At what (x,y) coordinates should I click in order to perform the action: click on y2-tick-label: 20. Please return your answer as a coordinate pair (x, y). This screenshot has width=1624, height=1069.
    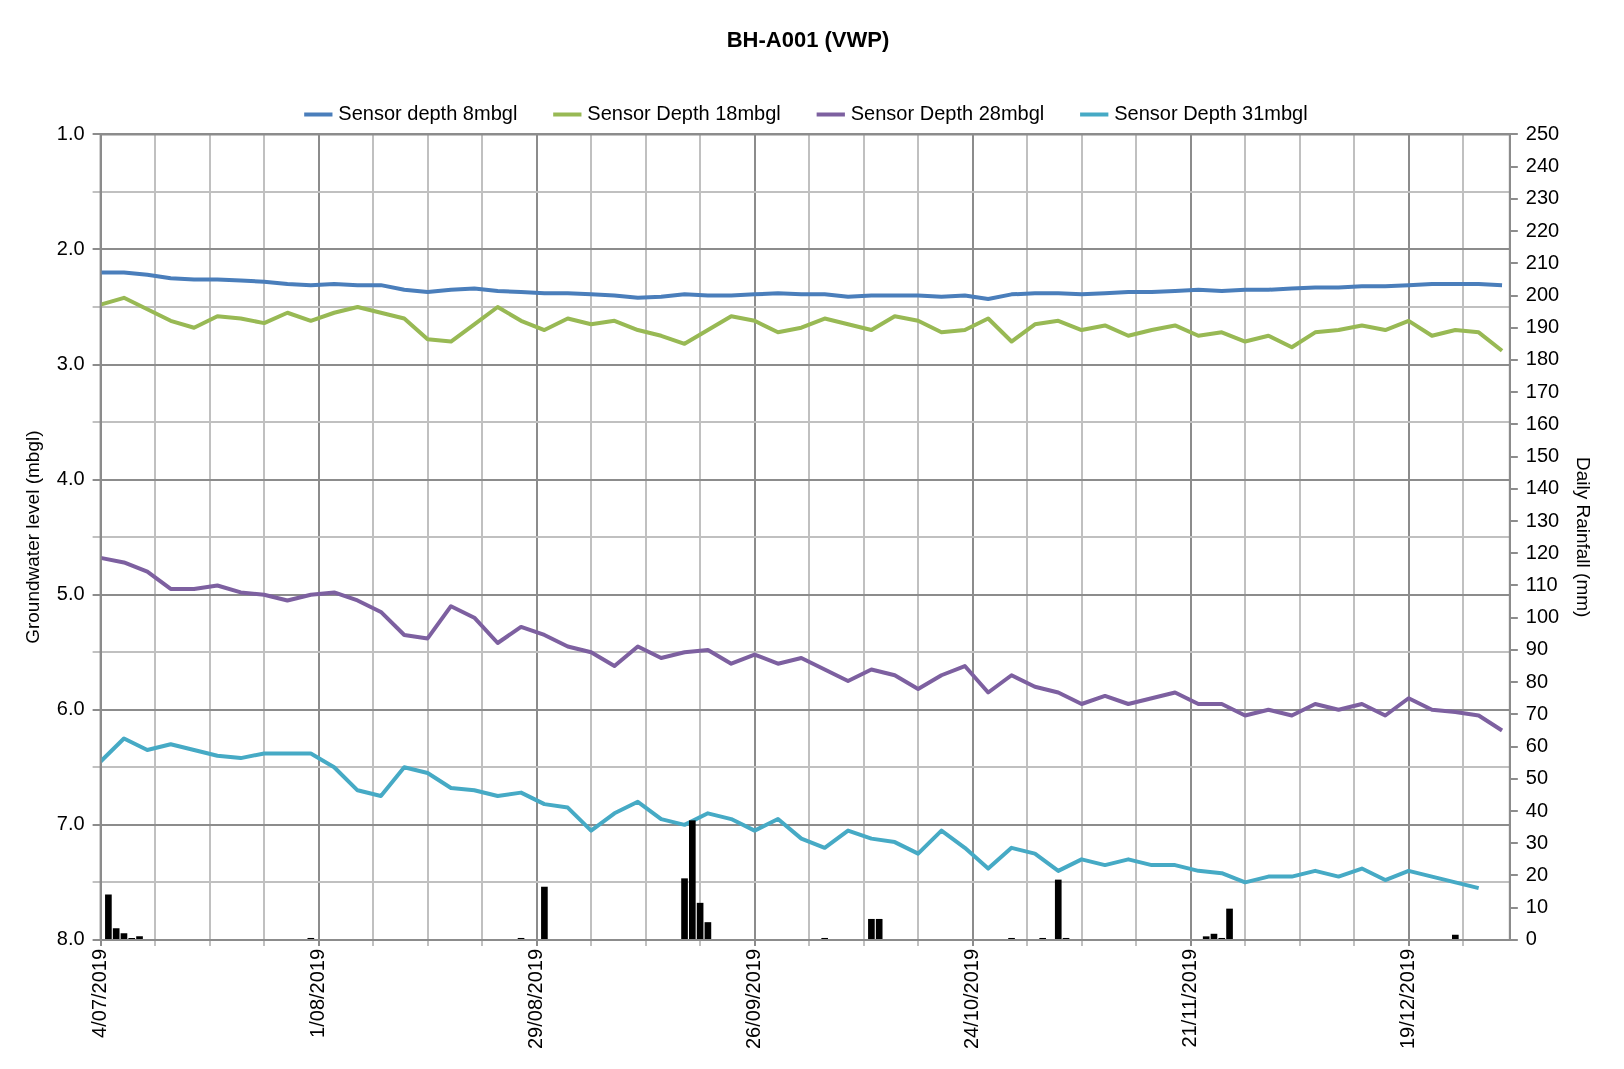
    Looking at the image, I should click on (1537, 873).